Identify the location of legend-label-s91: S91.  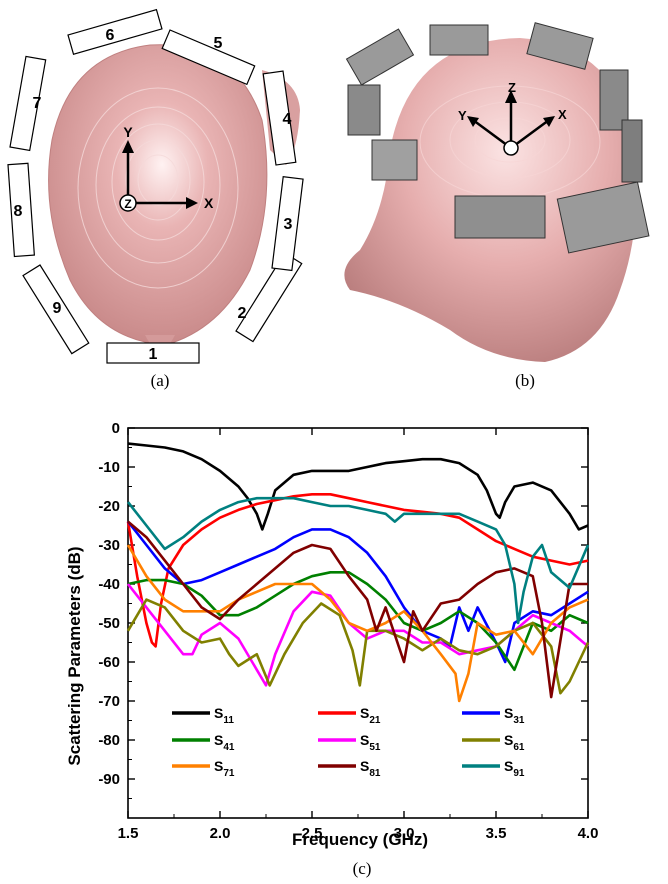
(514, 768).